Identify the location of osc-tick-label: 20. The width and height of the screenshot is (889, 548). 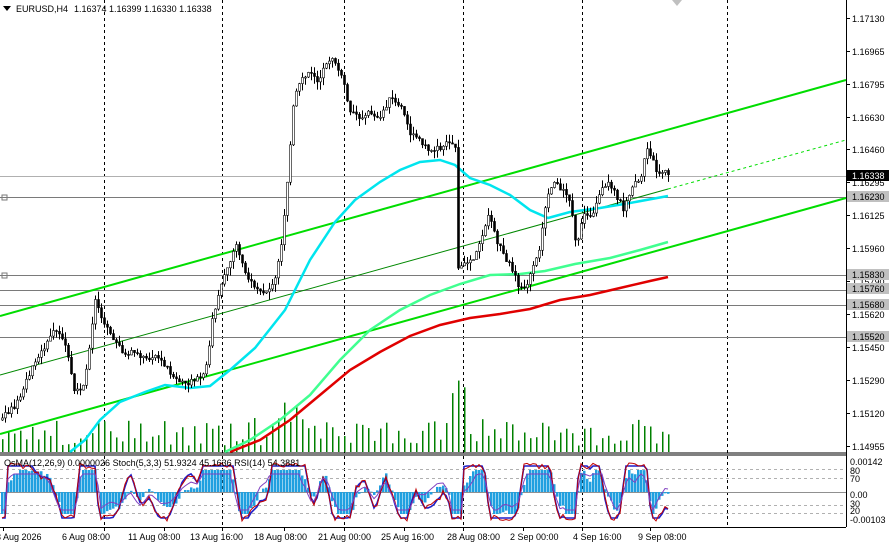
(855, 511).